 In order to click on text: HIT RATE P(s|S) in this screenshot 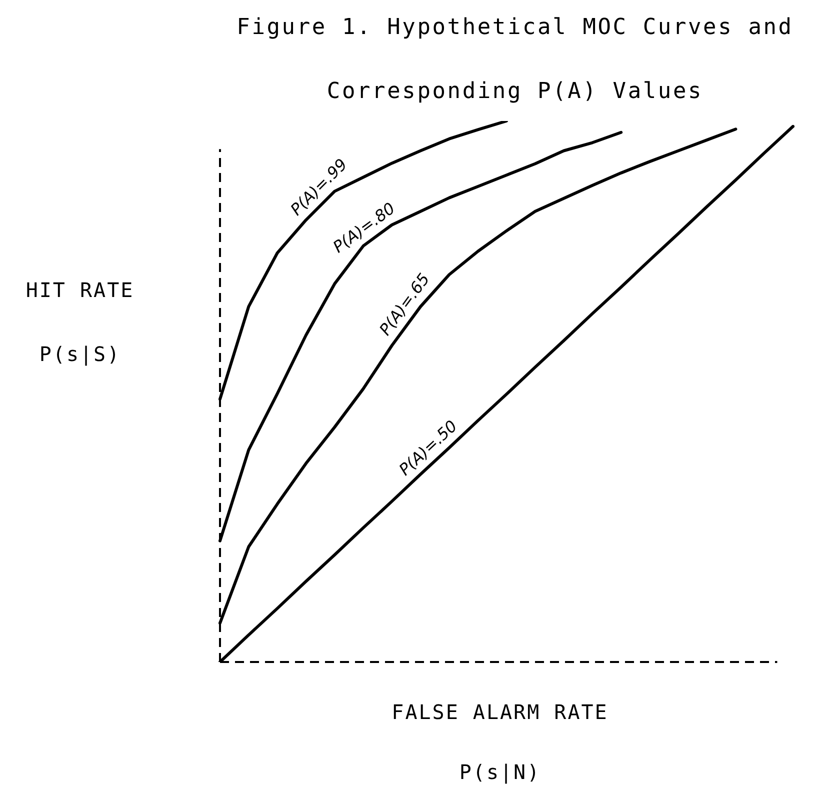, I will do `click(80, 322)`.